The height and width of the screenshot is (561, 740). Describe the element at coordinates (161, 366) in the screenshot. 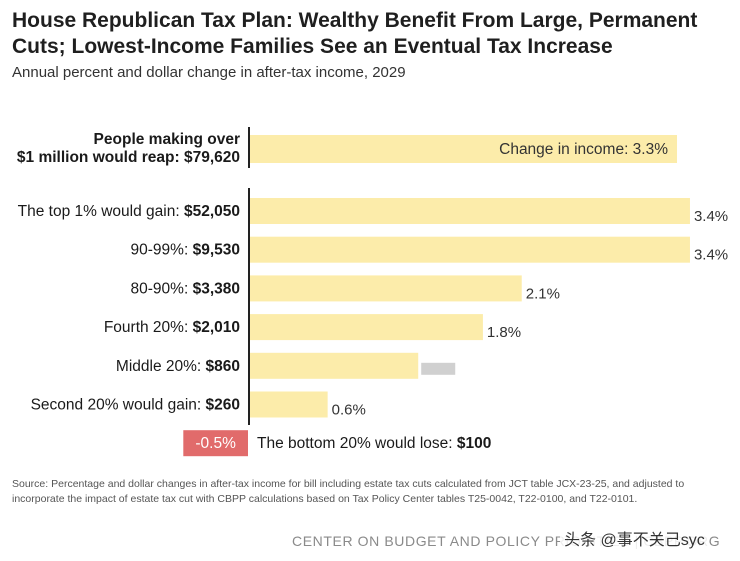

I see `row-label-prefix: Middle 20%:` at that location.